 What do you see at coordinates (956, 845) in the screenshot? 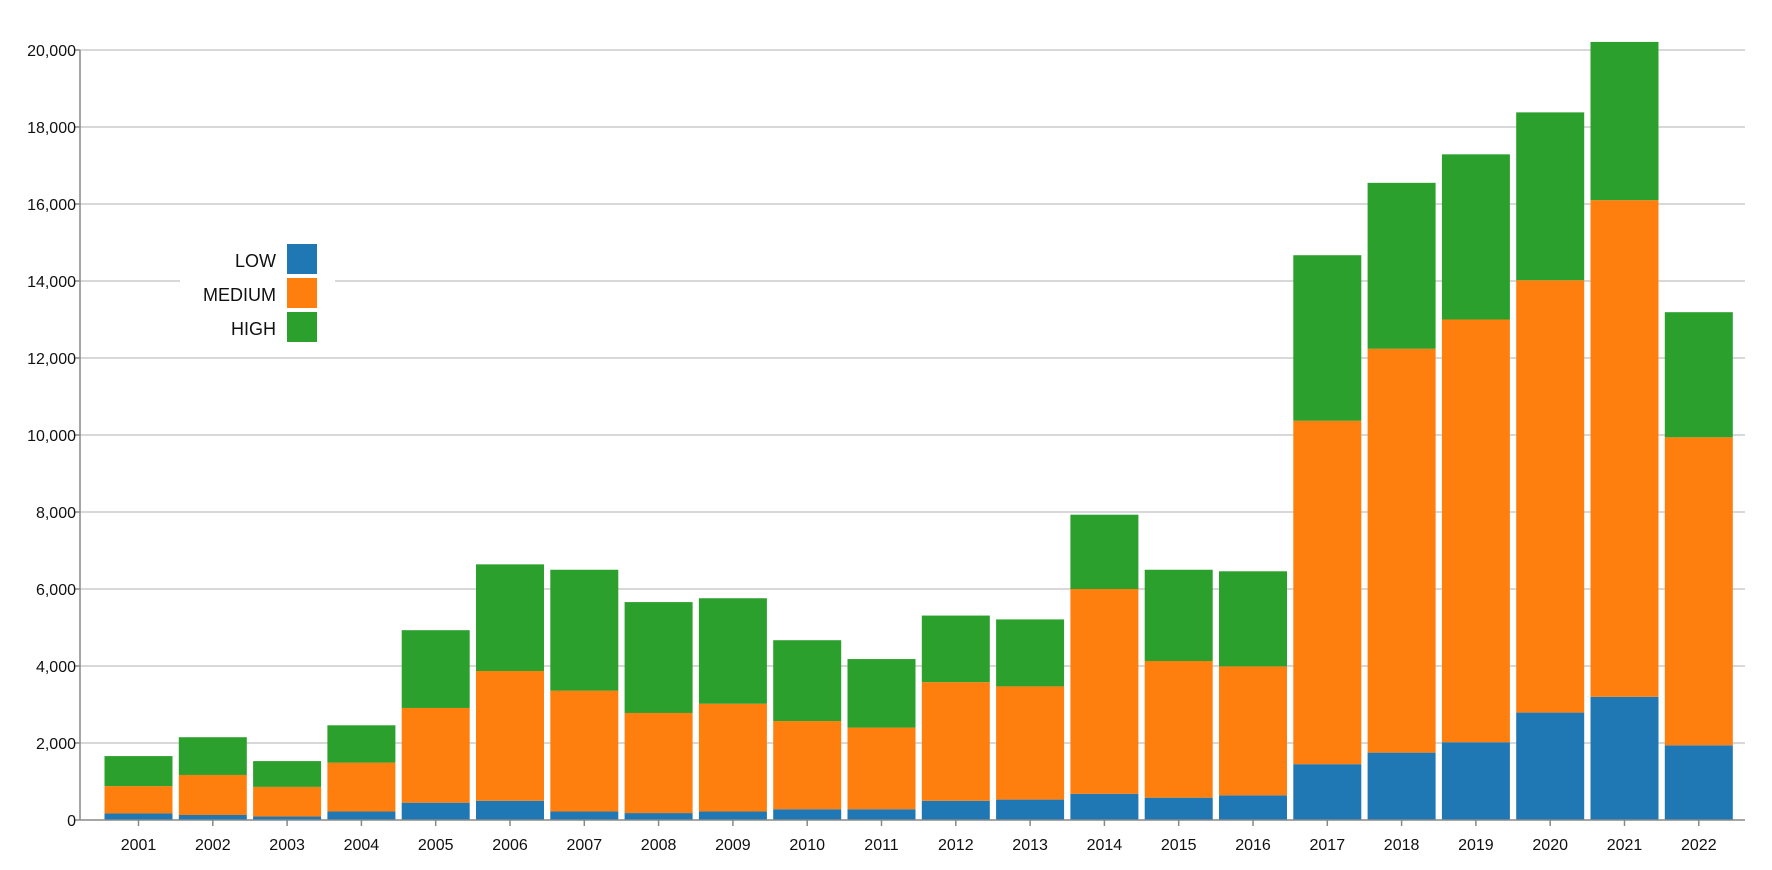
I see `x-tick-label: 2012` at bounding box center [956, 845].